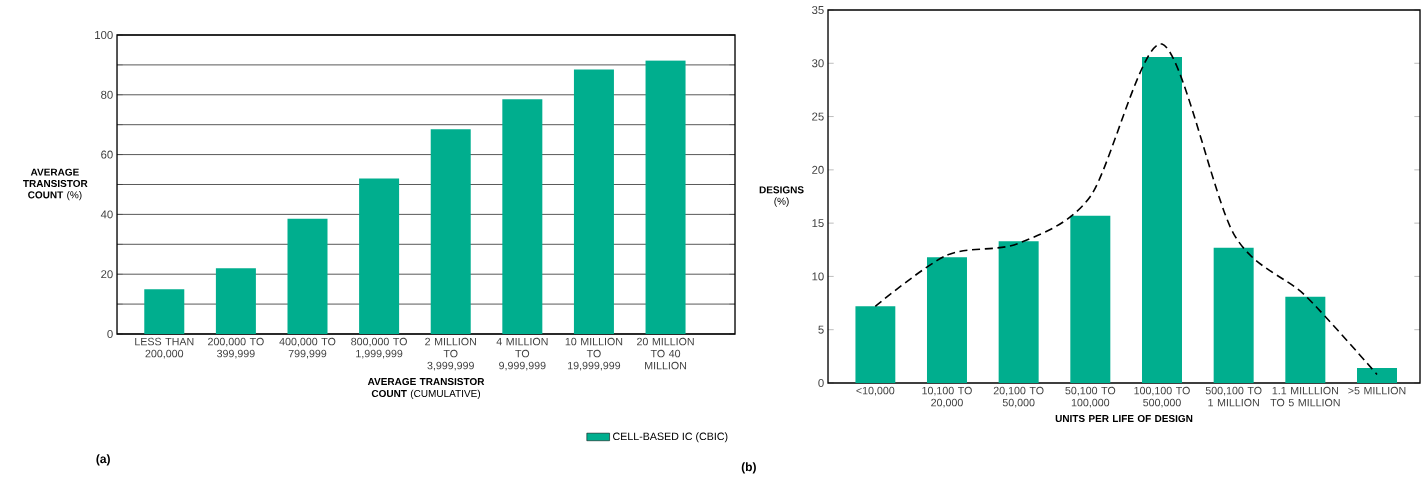  Describe the element at coordinates (665, 353) in the screenshot. I see `x-tick-label: 20 MILLION TO 40 MILLION` at that location.